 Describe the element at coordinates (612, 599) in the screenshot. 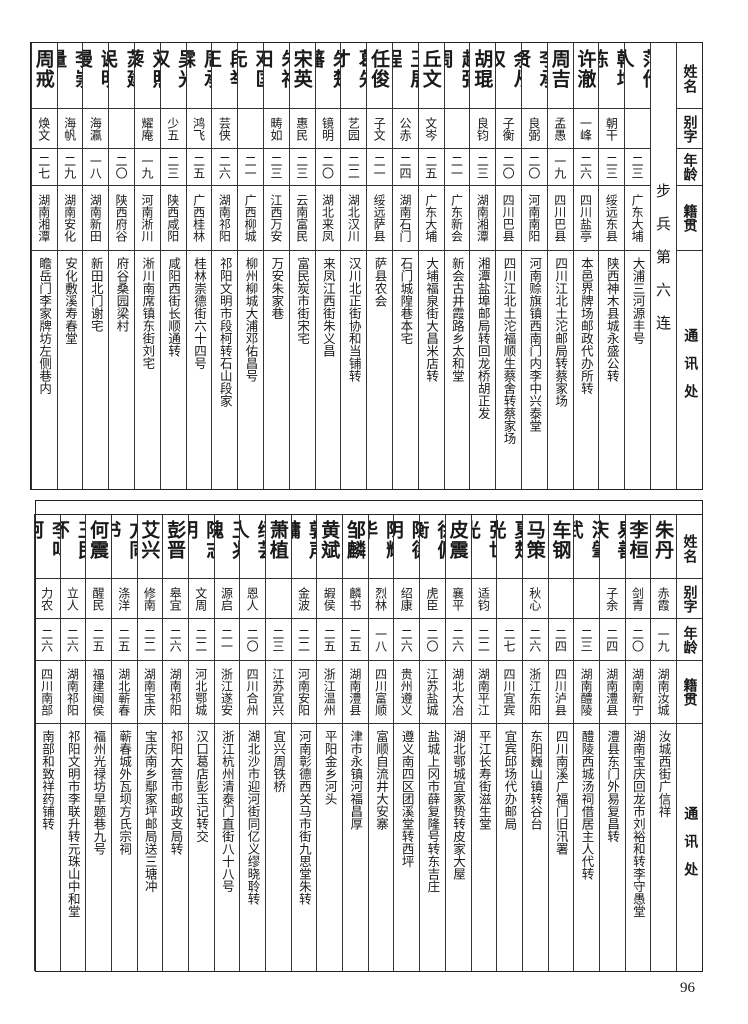

I see `entry-alias: 子余` at that location.